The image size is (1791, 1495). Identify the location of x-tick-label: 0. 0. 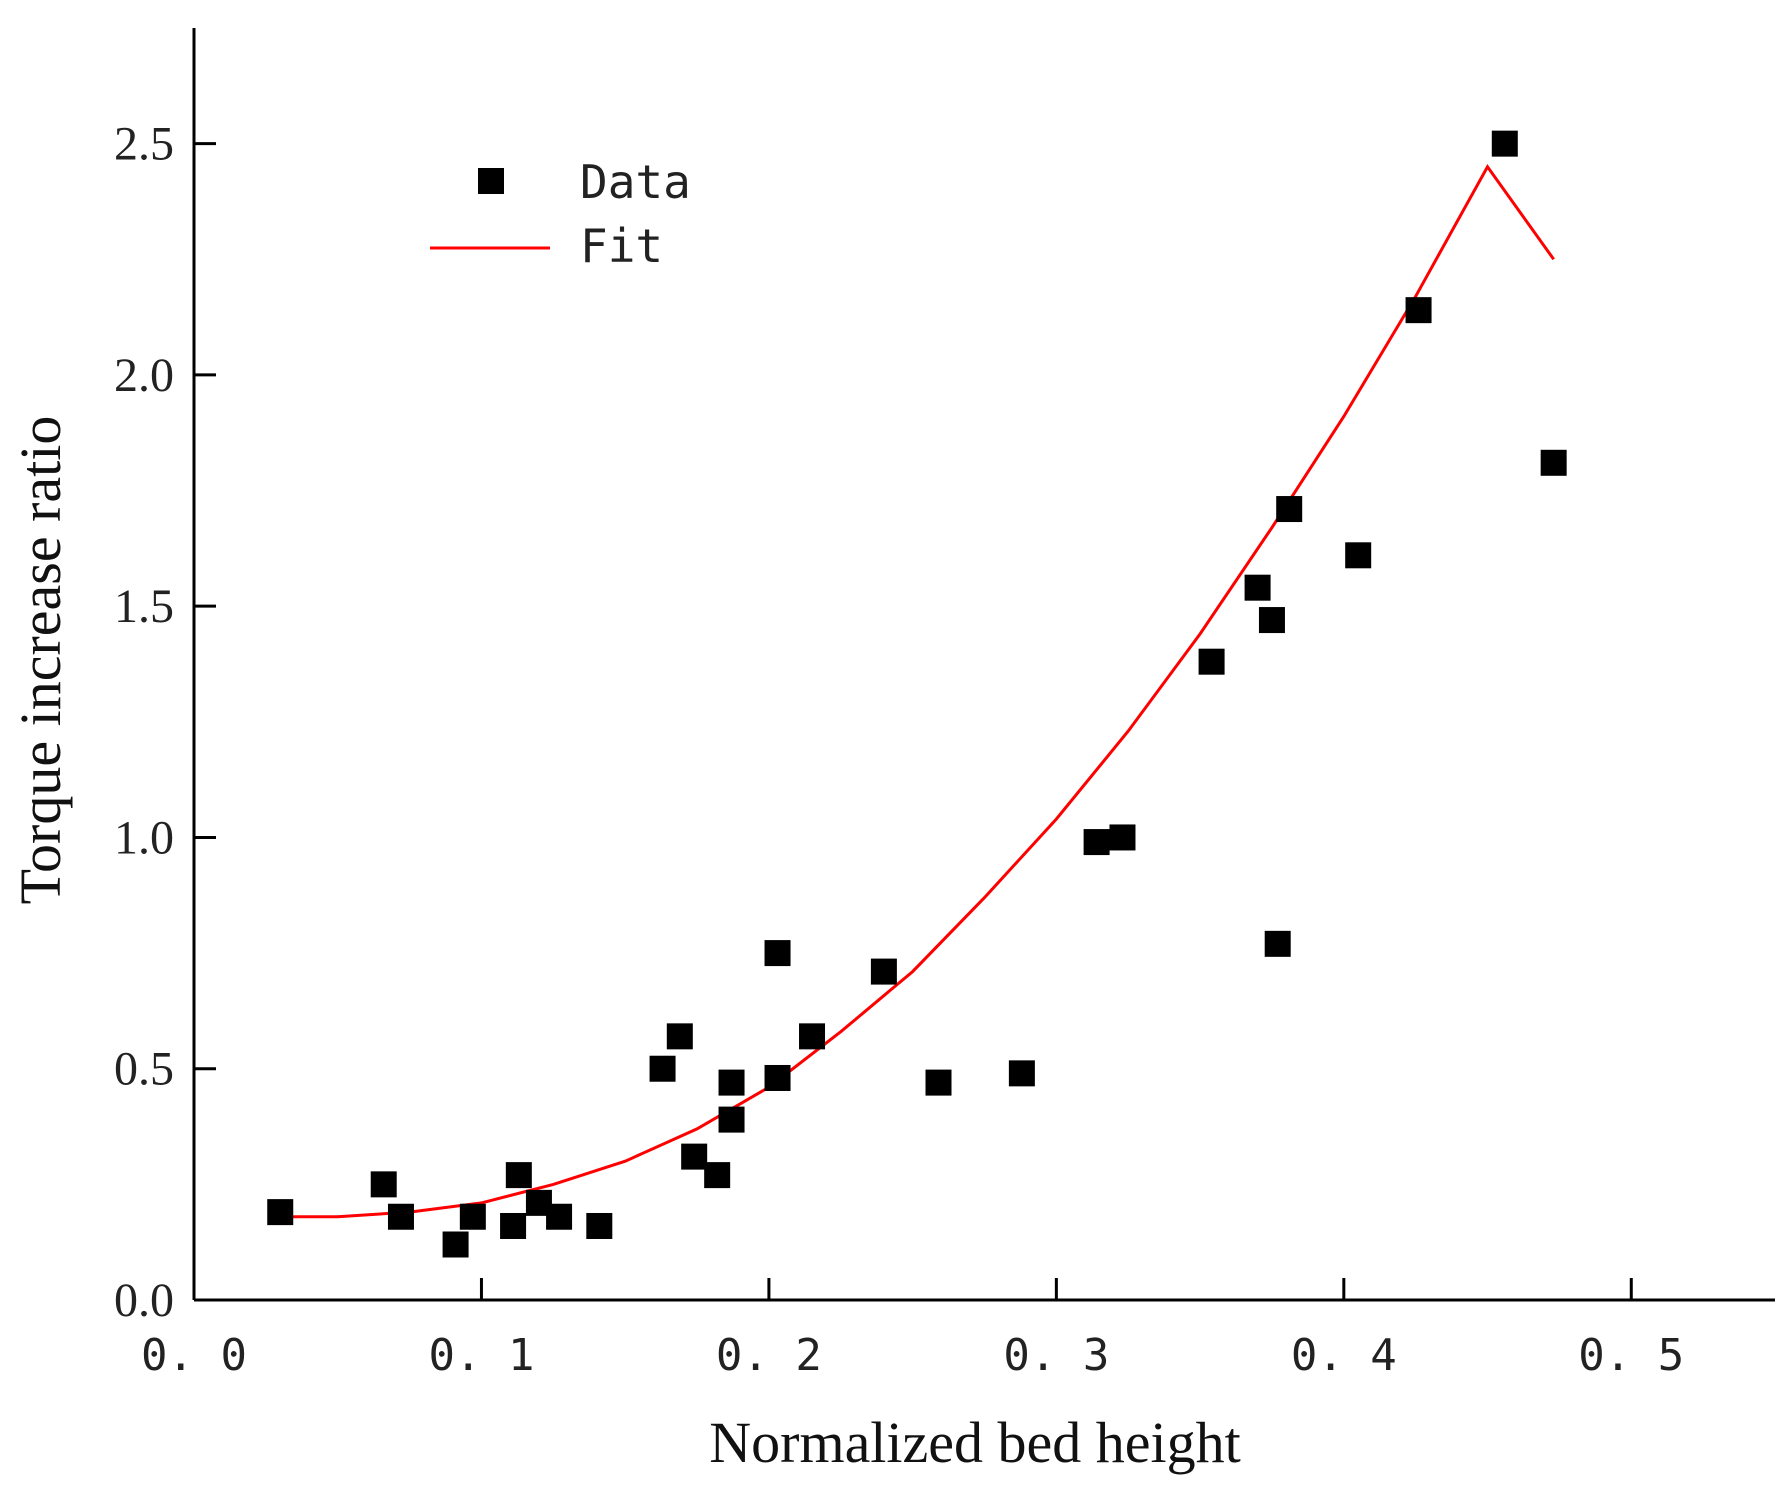
(194, 1355).